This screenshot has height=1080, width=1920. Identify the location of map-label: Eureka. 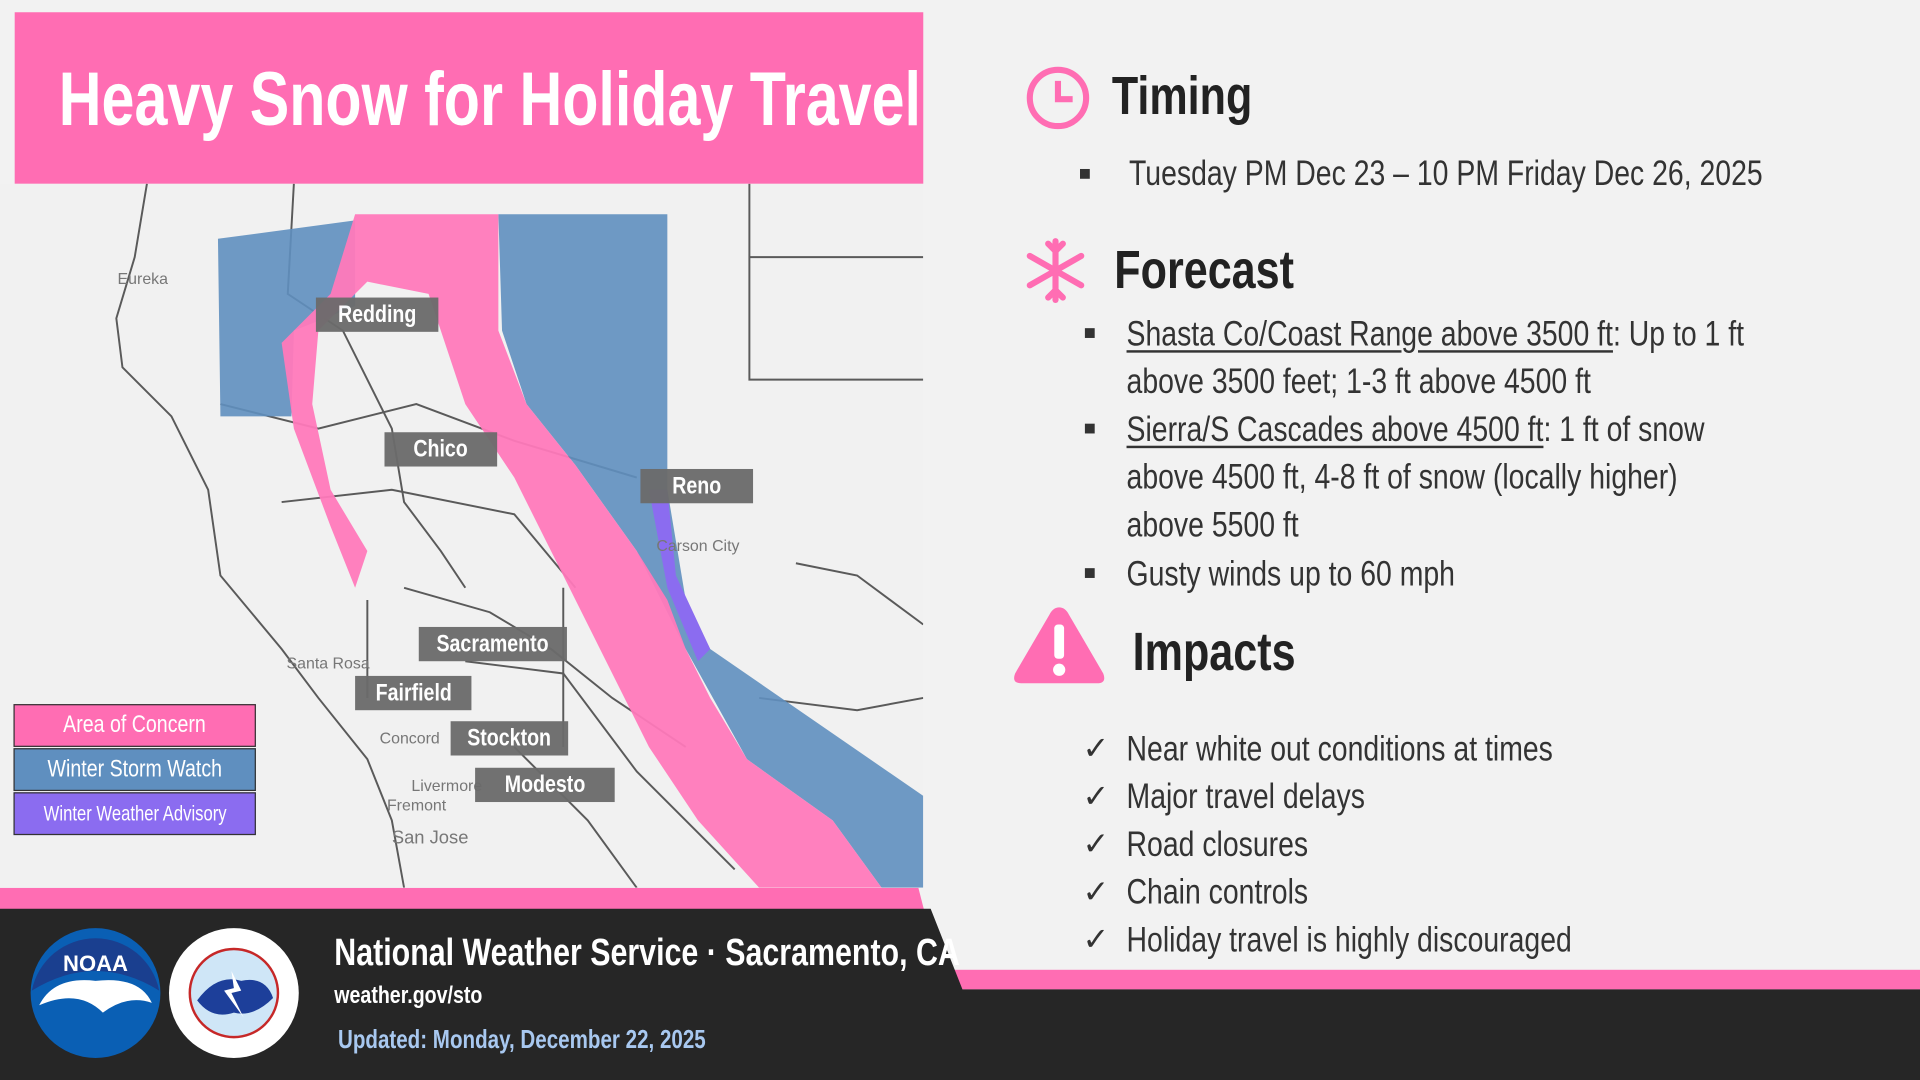
(143, 278).